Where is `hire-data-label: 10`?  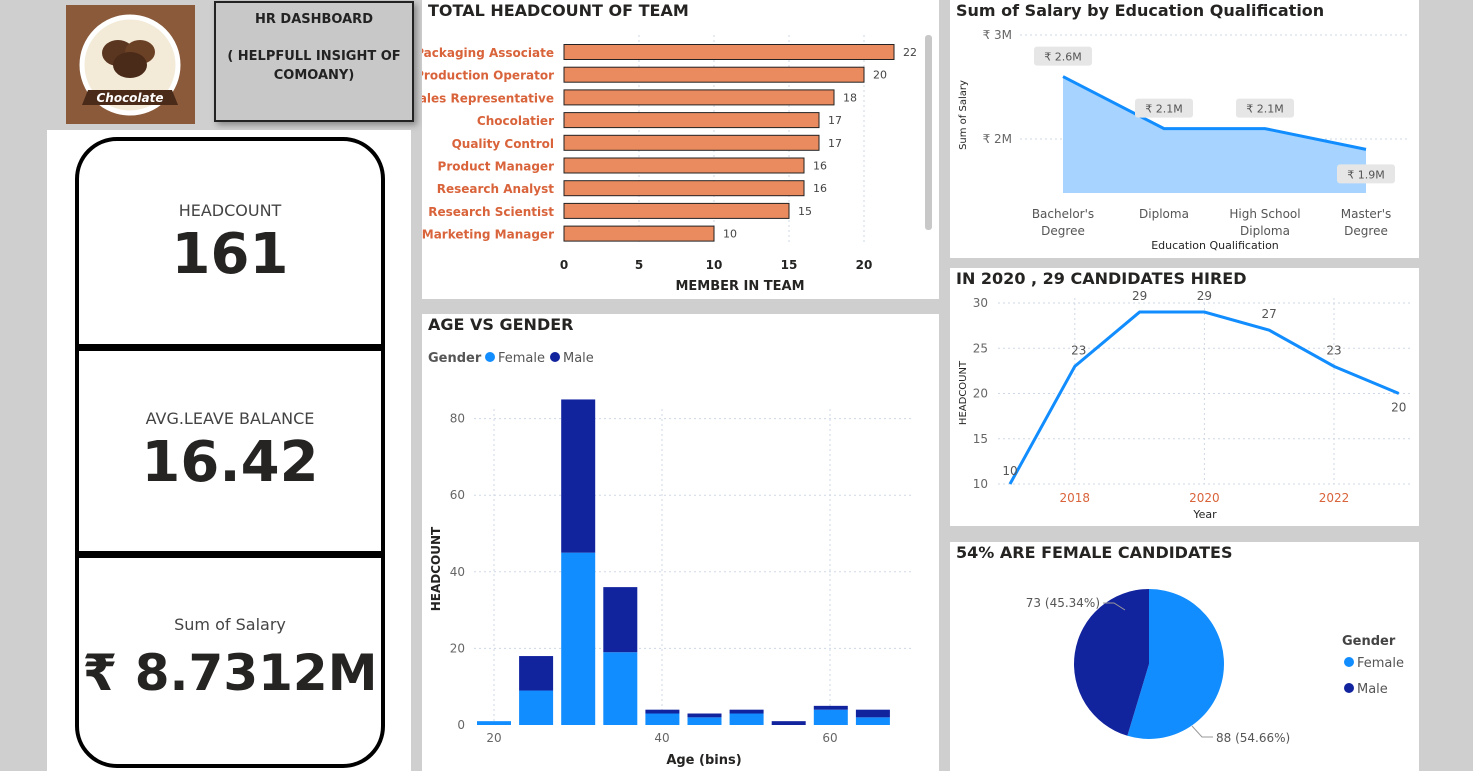 hire-data-label: 10 is located at coordinates (1009, 471).